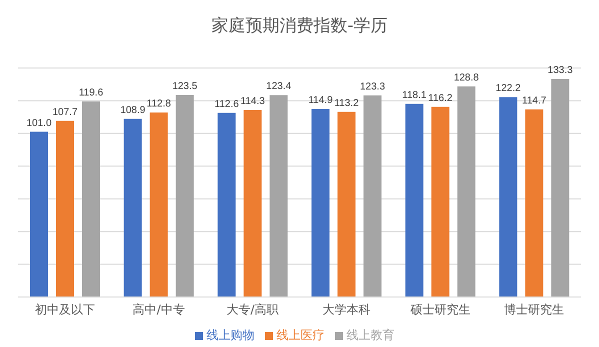 Image resolution: width=599 pixels, height=347 pixels. I want to click on x-tick-label: 大学本科, so click(346, 309).